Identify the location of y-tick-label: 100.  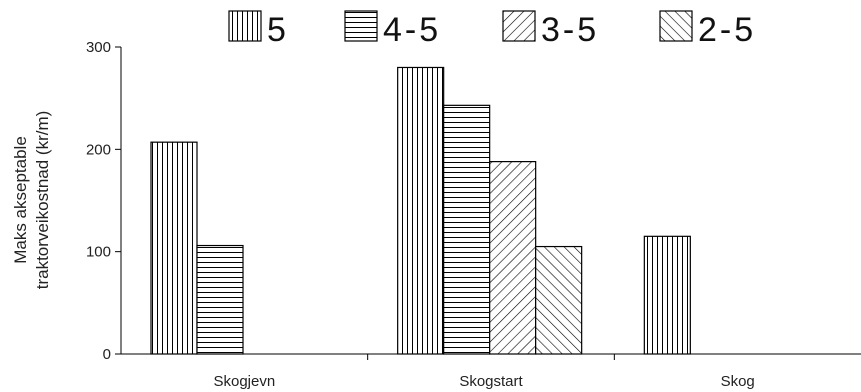
(98, 252).